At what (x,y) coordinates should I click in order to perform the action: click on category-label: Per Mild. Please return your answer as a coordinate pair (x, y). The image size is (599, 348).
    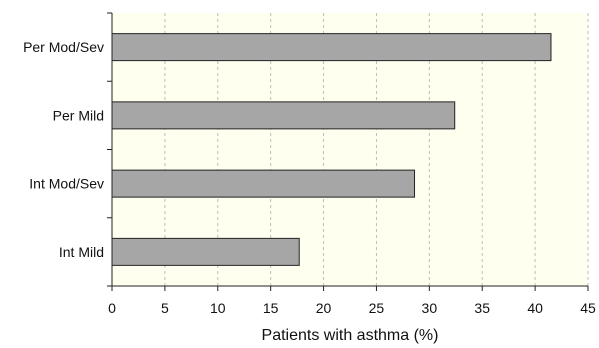
    Looking at the image, I should click on (78, 115).